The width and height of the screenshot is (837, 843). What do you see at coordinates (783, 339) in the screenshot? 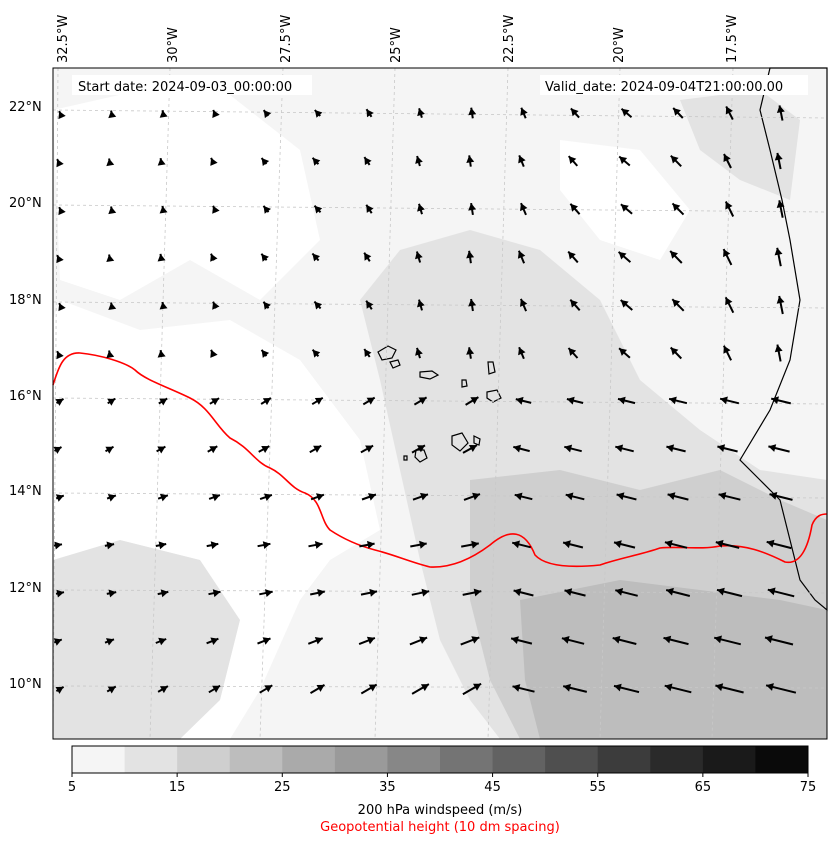
I see `africa-coastline` at bounding box center [783, 339].